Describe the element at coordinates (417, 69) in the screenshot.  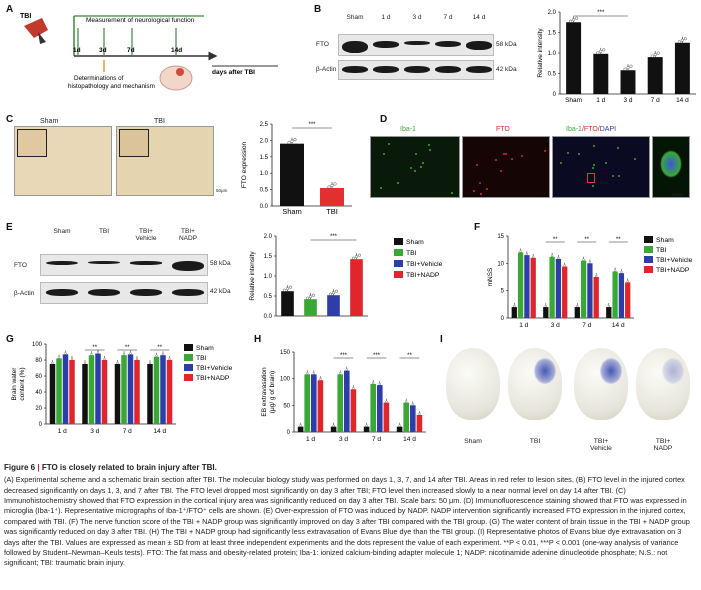
I see `actin-band` at that location.